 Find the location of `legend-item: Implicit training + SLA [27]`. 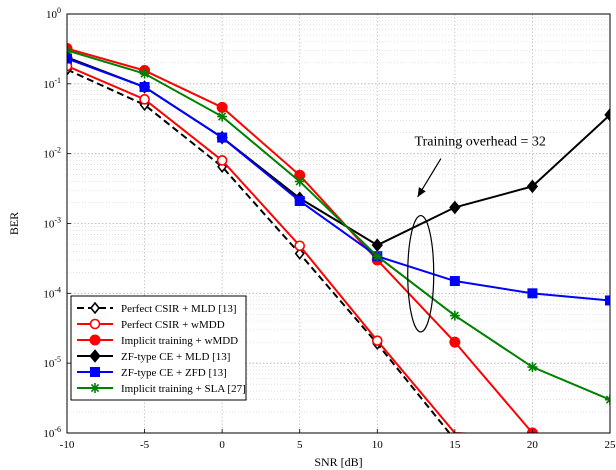

legend-item: Implicit training + SLA [27] is located at coordinates (161, 389).